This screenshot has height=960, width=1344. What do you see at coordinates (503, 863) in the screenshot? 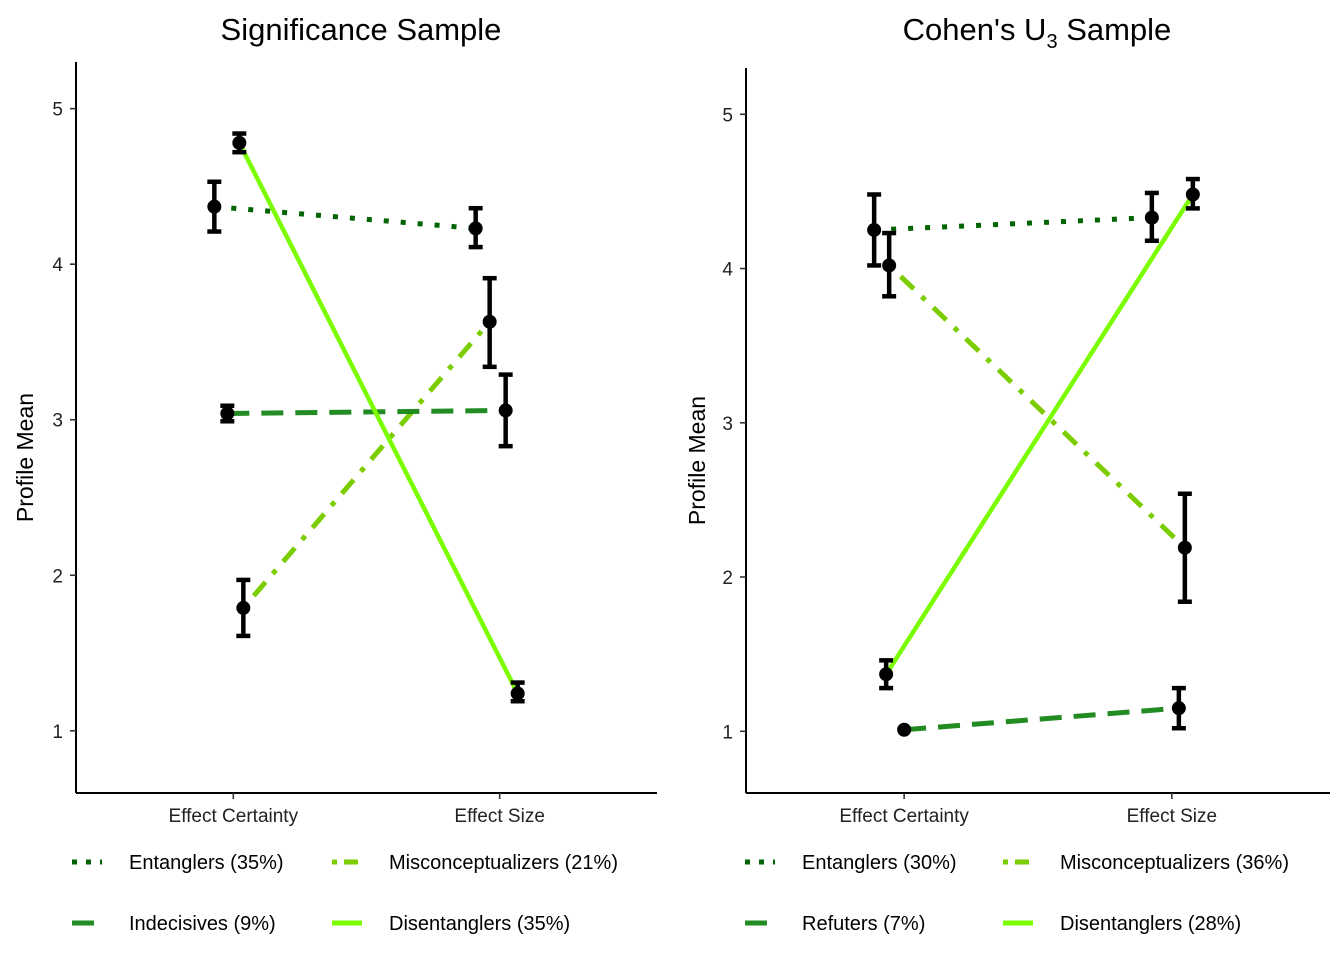
I see `legend-label-2: Misconceptualizers (21%)` at bounding box center [503, 863].